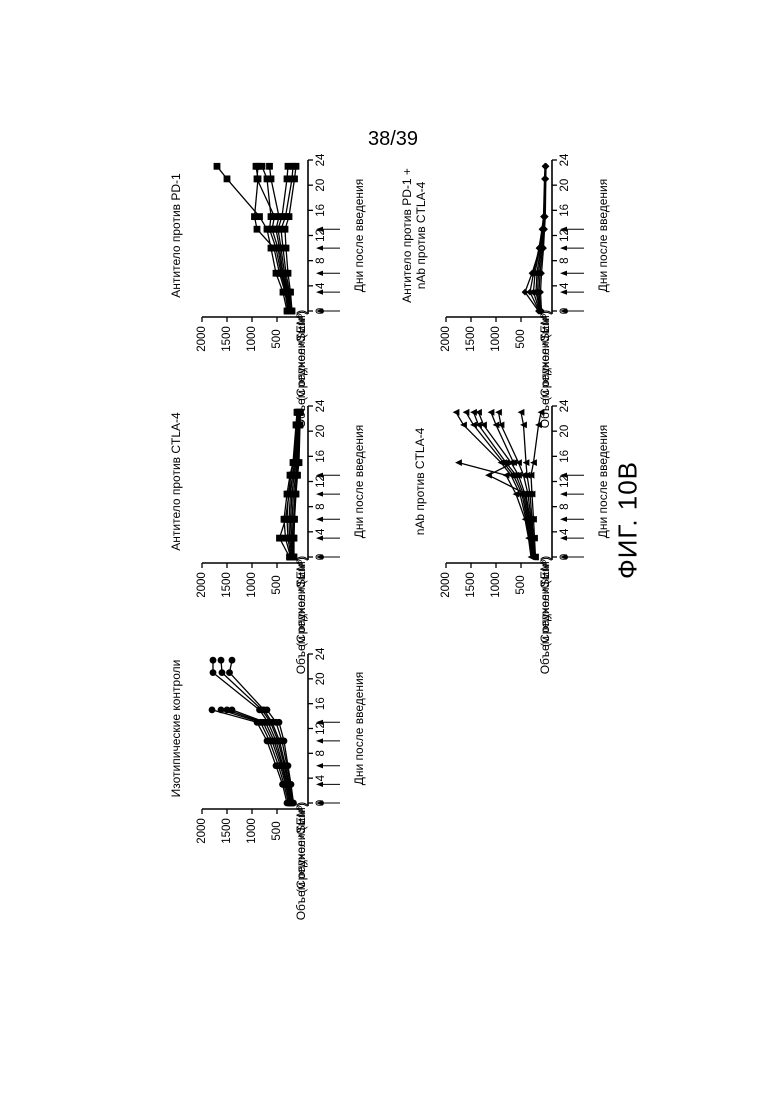 This screenshot has height=1103, width=780. Describe the element at coordinates (407, 235) in the screenshot. I see `panel-title-line1: Антитело против PD-1 +` at that location.